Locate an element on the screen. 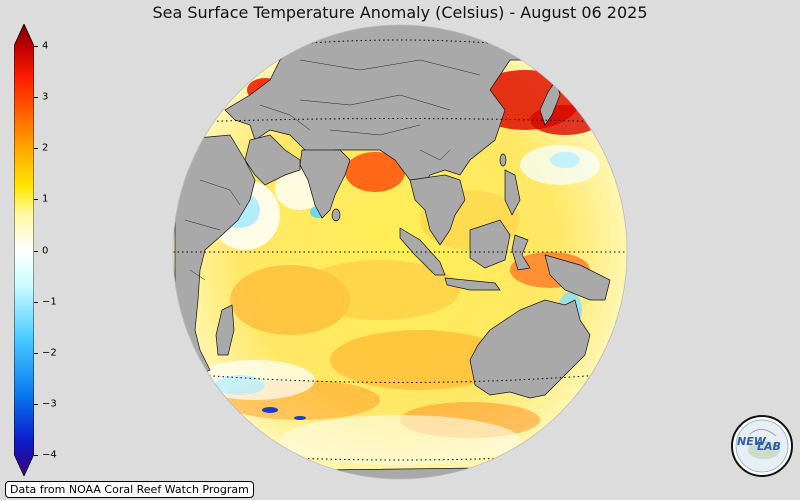 This screenshot has height=500, width=800. india is located at coordinates (325, 184).